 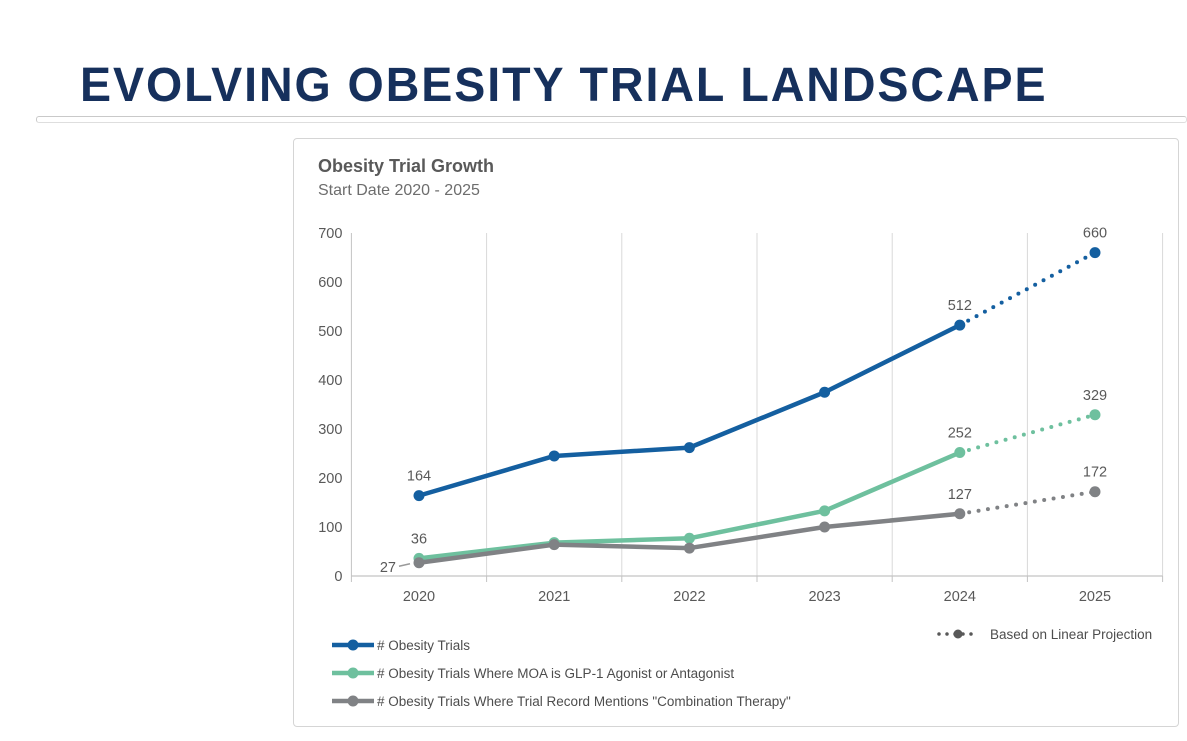 I want to click on svg-text: 2022, so click(x=689, y=597).